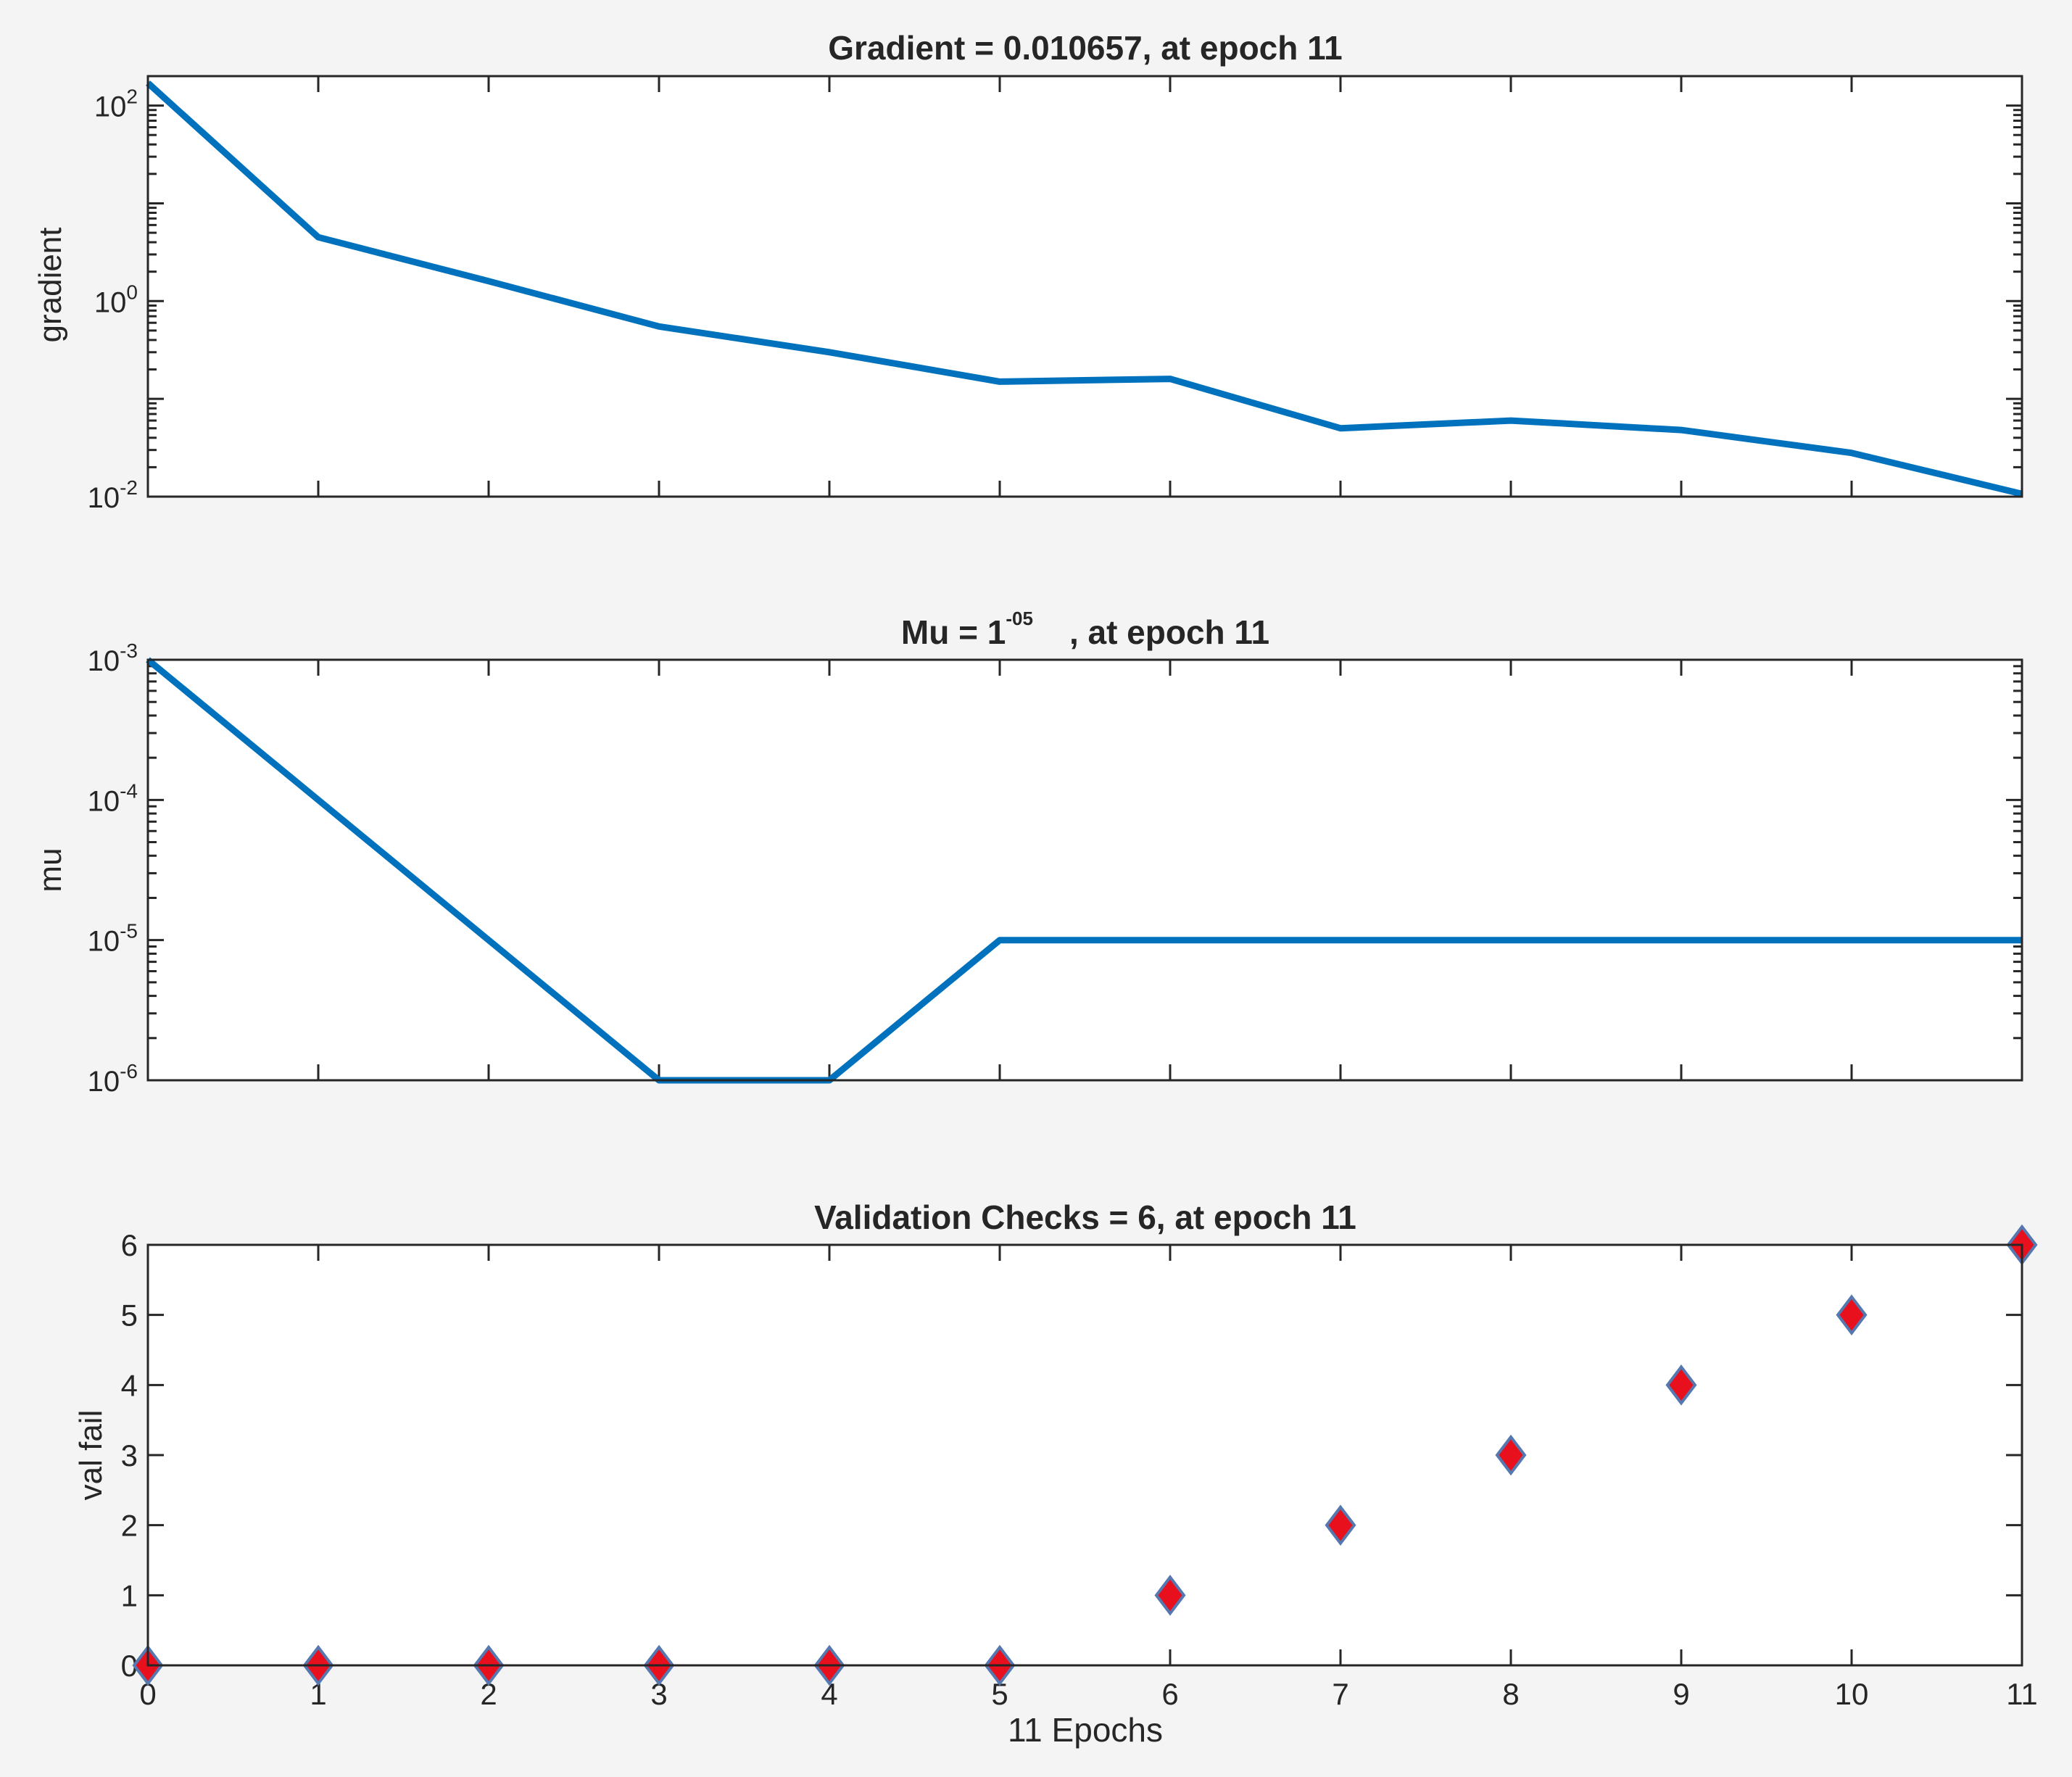 Image resolution: width=2072 pixels, height=1777 pixels. I want to click on validation-y-axis-label: val fail, so click(91, 1455).